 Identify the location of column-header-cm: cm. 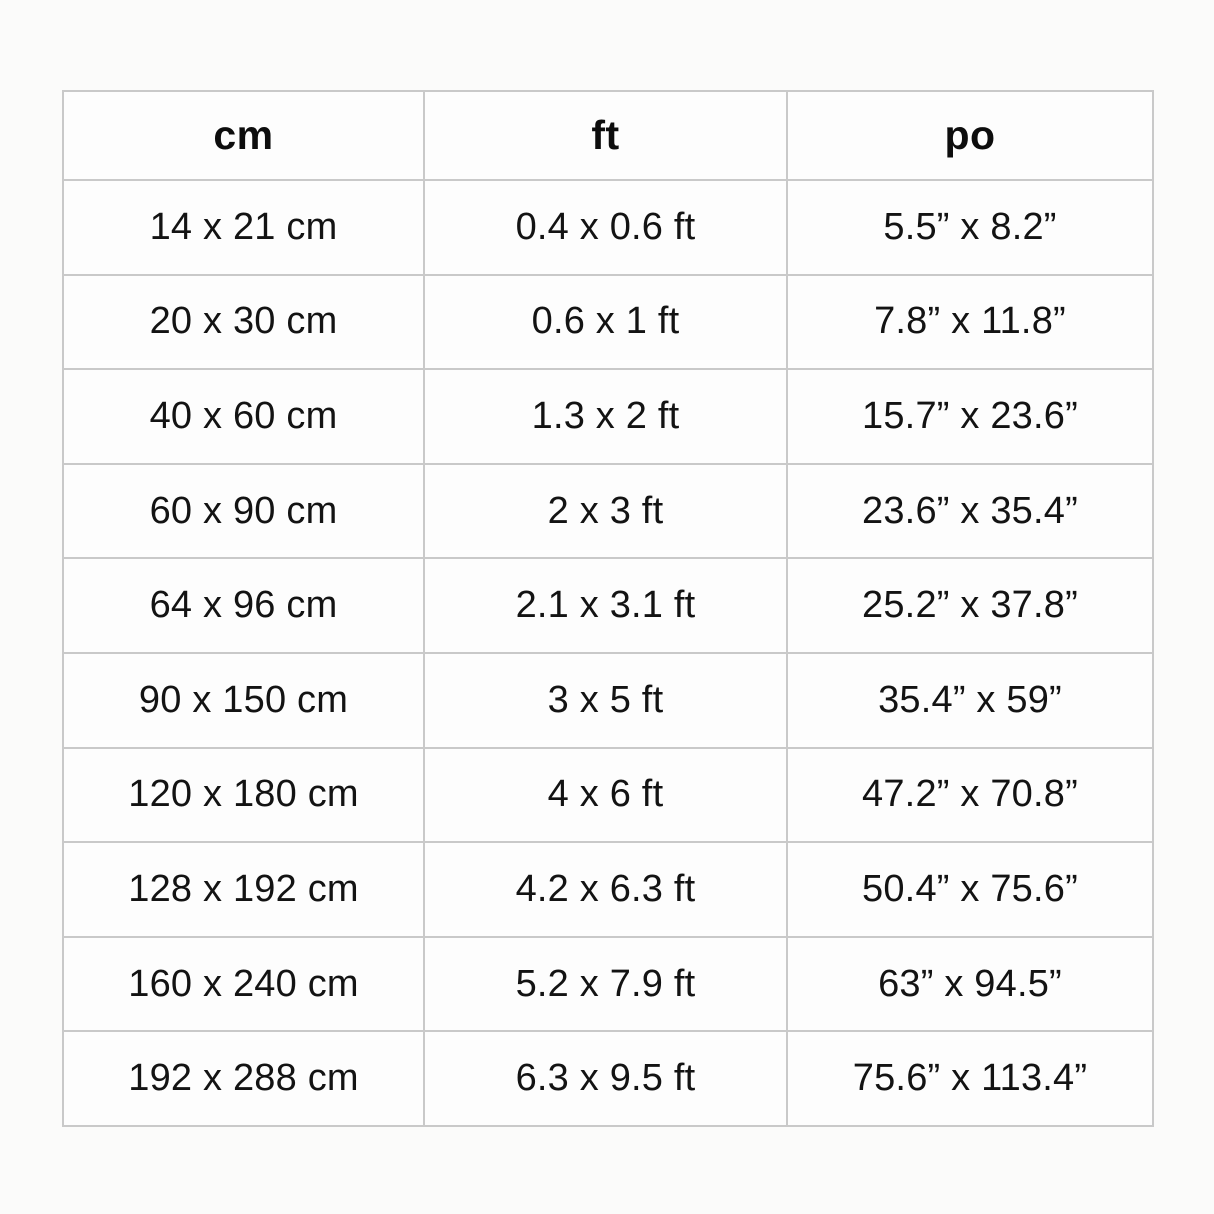
(243, 135).